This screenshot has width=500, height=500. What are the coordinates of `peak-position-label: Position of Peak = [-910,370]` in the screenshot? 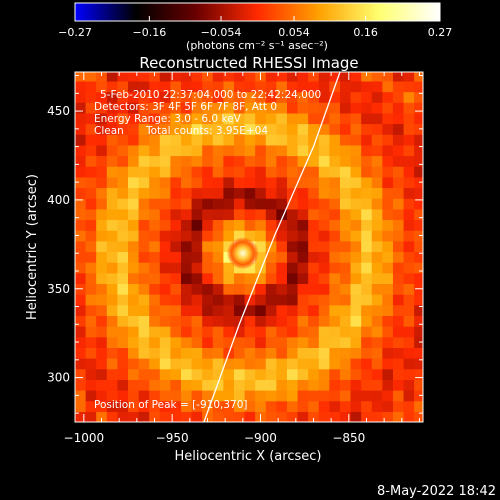 It's located at (171, 405).